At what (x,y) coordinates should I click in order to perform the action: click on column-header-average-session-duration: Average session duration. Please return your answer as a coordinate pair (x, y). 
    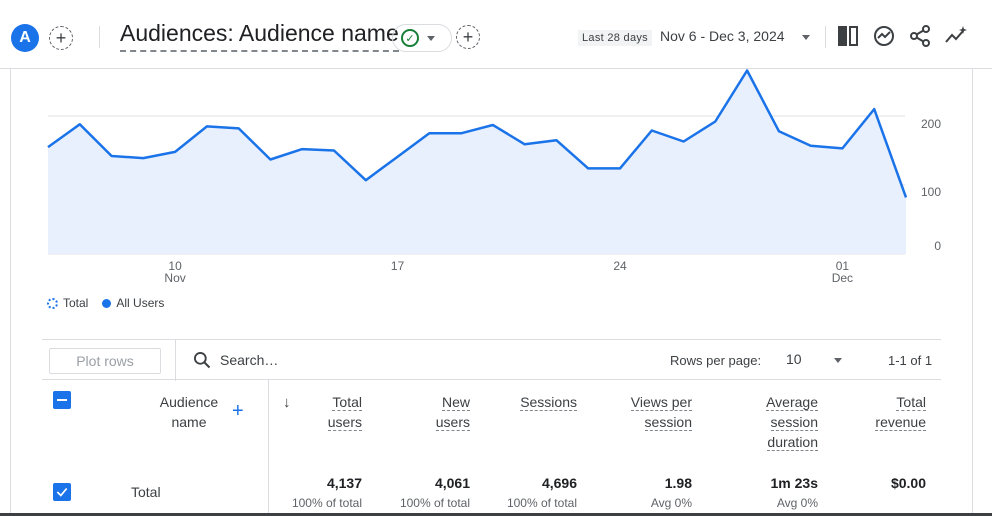
    Looking at the image, I should click on (792, 422).